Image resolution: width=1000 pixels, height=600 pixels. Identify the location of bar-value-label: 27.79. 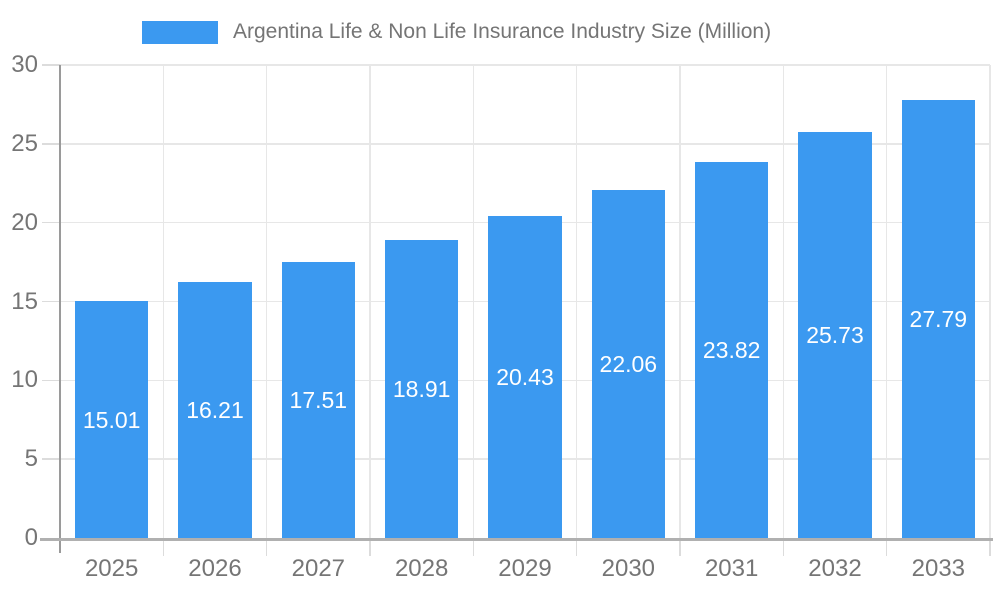
(938, 318).